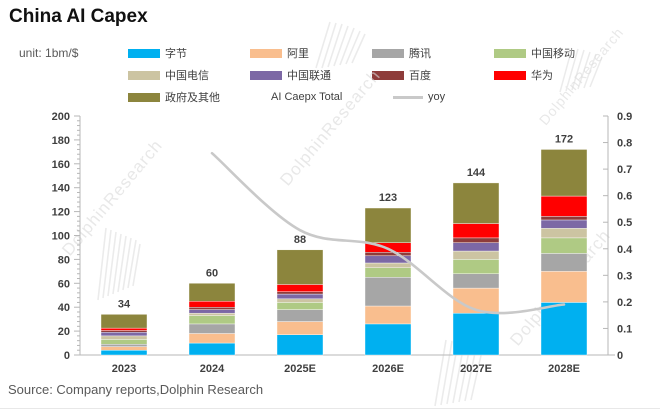 The image size is (660, 409). What do you see at coordinates (64, 284) in the screenshot?
I see `left-axis-tick-label: 60` at bounding box center [64, 284].